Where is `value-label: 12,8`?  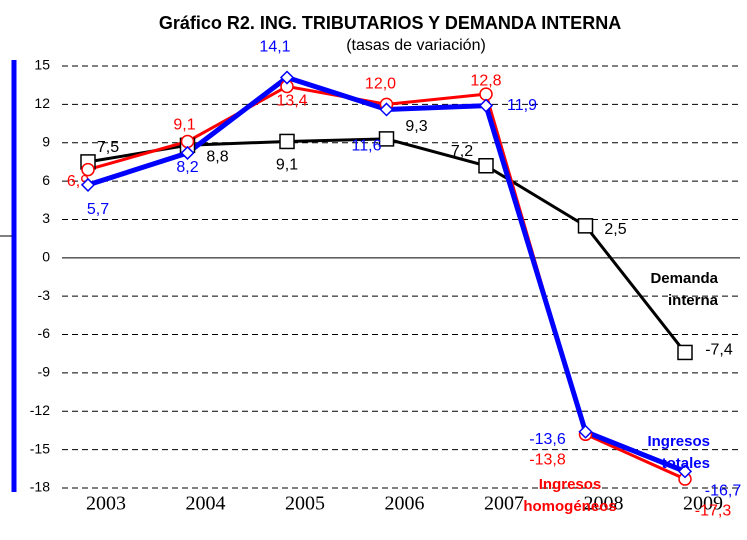
value-label: 12,8 is located at coordinates (485, 80).